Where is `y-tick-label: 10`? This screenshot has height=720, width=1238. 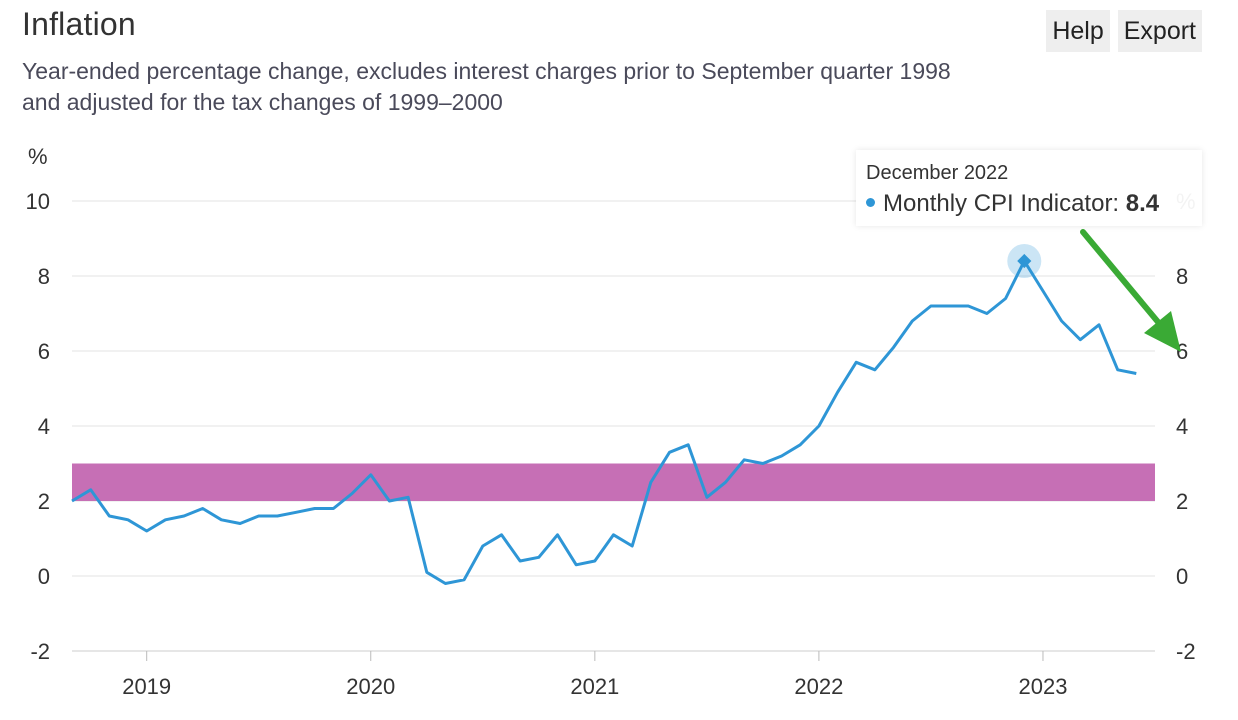
y-tick-label: 10 is located at coordinates (38, 201).